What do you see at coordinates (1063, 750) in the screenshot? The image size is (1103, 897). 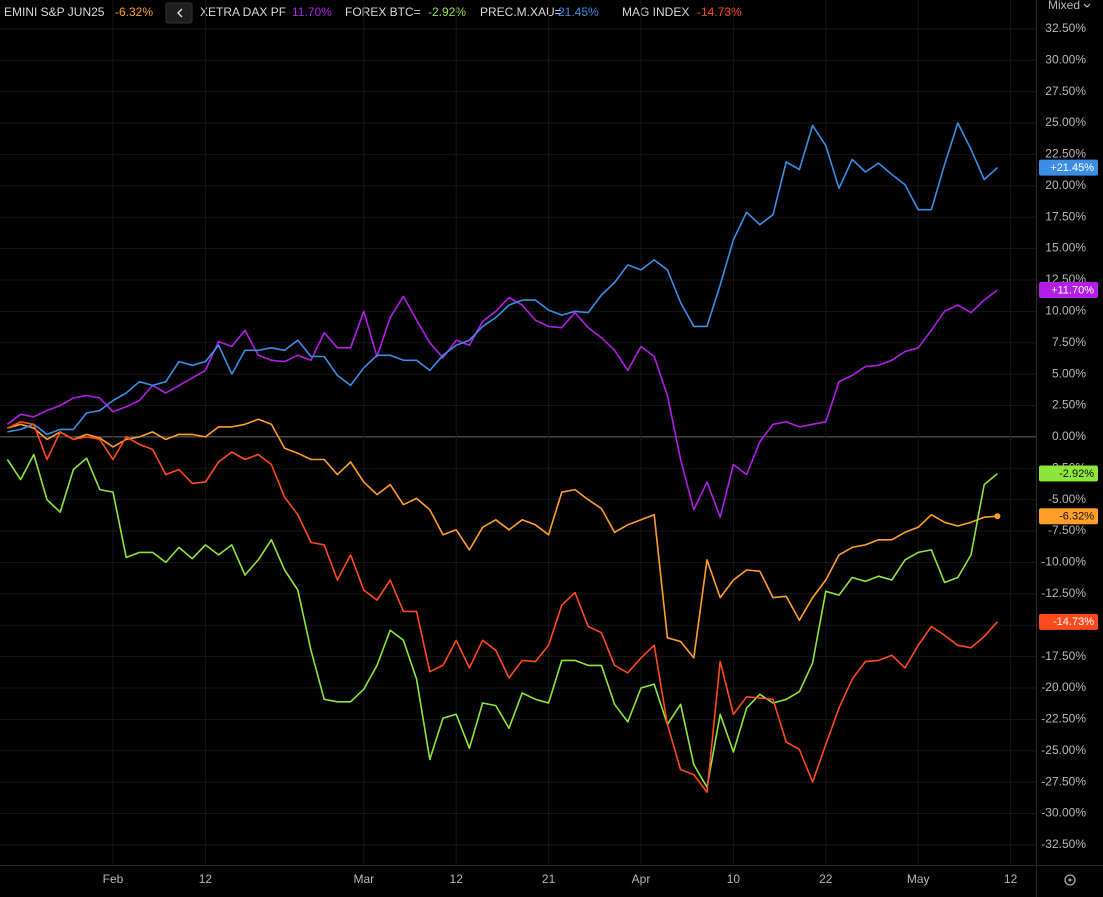 I see `y-tick-label: -25.00%` at bounding box center [1063, 750].